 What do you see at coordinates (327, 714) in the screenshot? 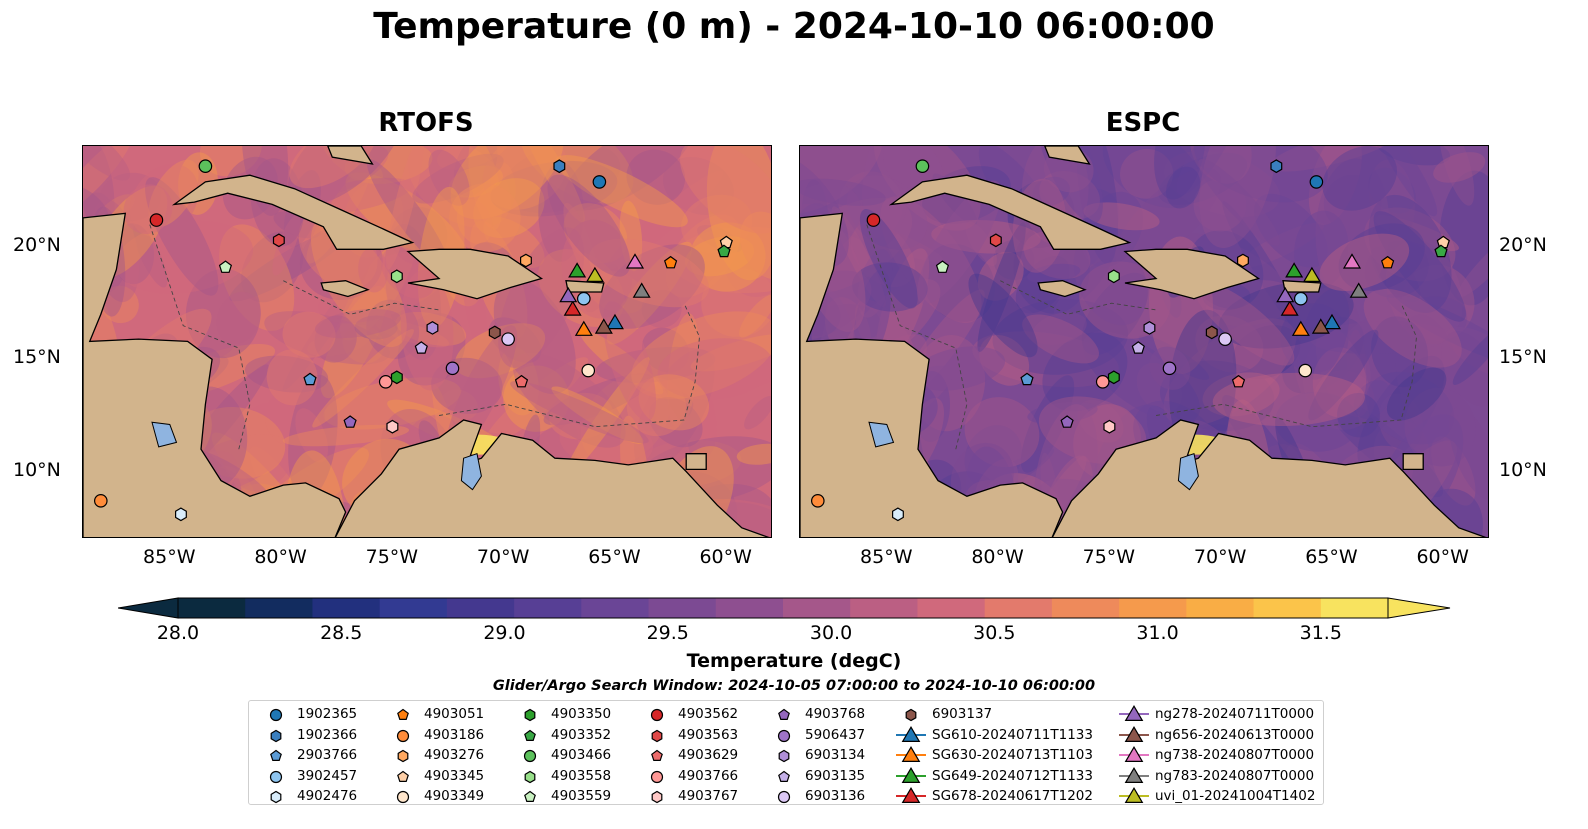
I see `legend-label: 1902365` at bounding box center [327, 714].